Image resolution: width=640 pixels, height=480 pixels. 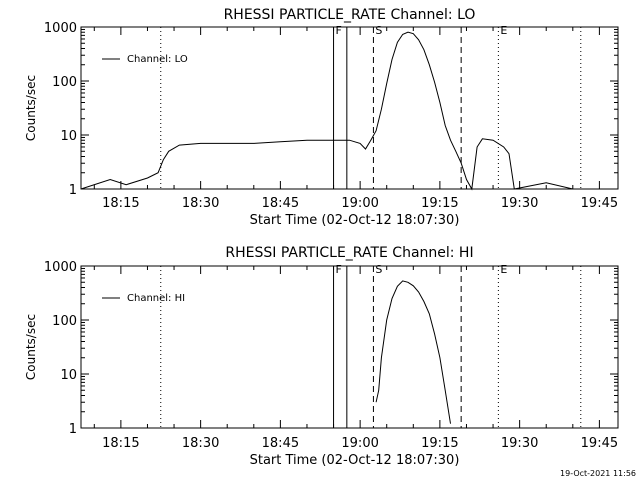 What do you see at coordinates (156, 298) in the screenshot?
I see `legend-label: Channel: HI` at bounding box center [156, 298].